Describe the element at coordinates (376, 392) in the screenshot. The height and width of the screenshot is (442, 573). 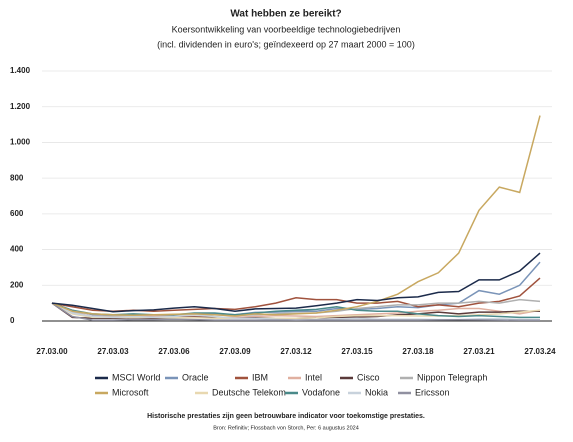
I see `legend-label: Nokia` at that location.